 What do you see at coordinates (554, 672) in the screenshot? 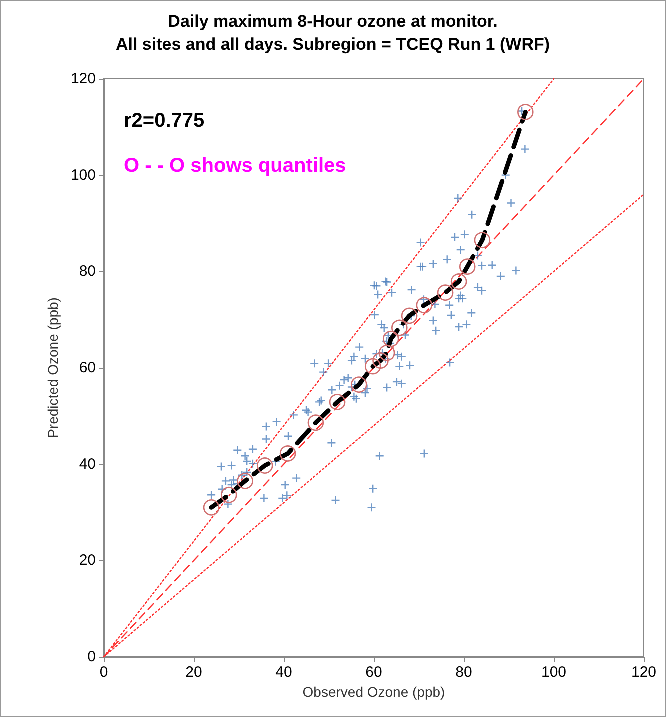
I see `x-tick-label: 100` at bounding box center [554, 672].